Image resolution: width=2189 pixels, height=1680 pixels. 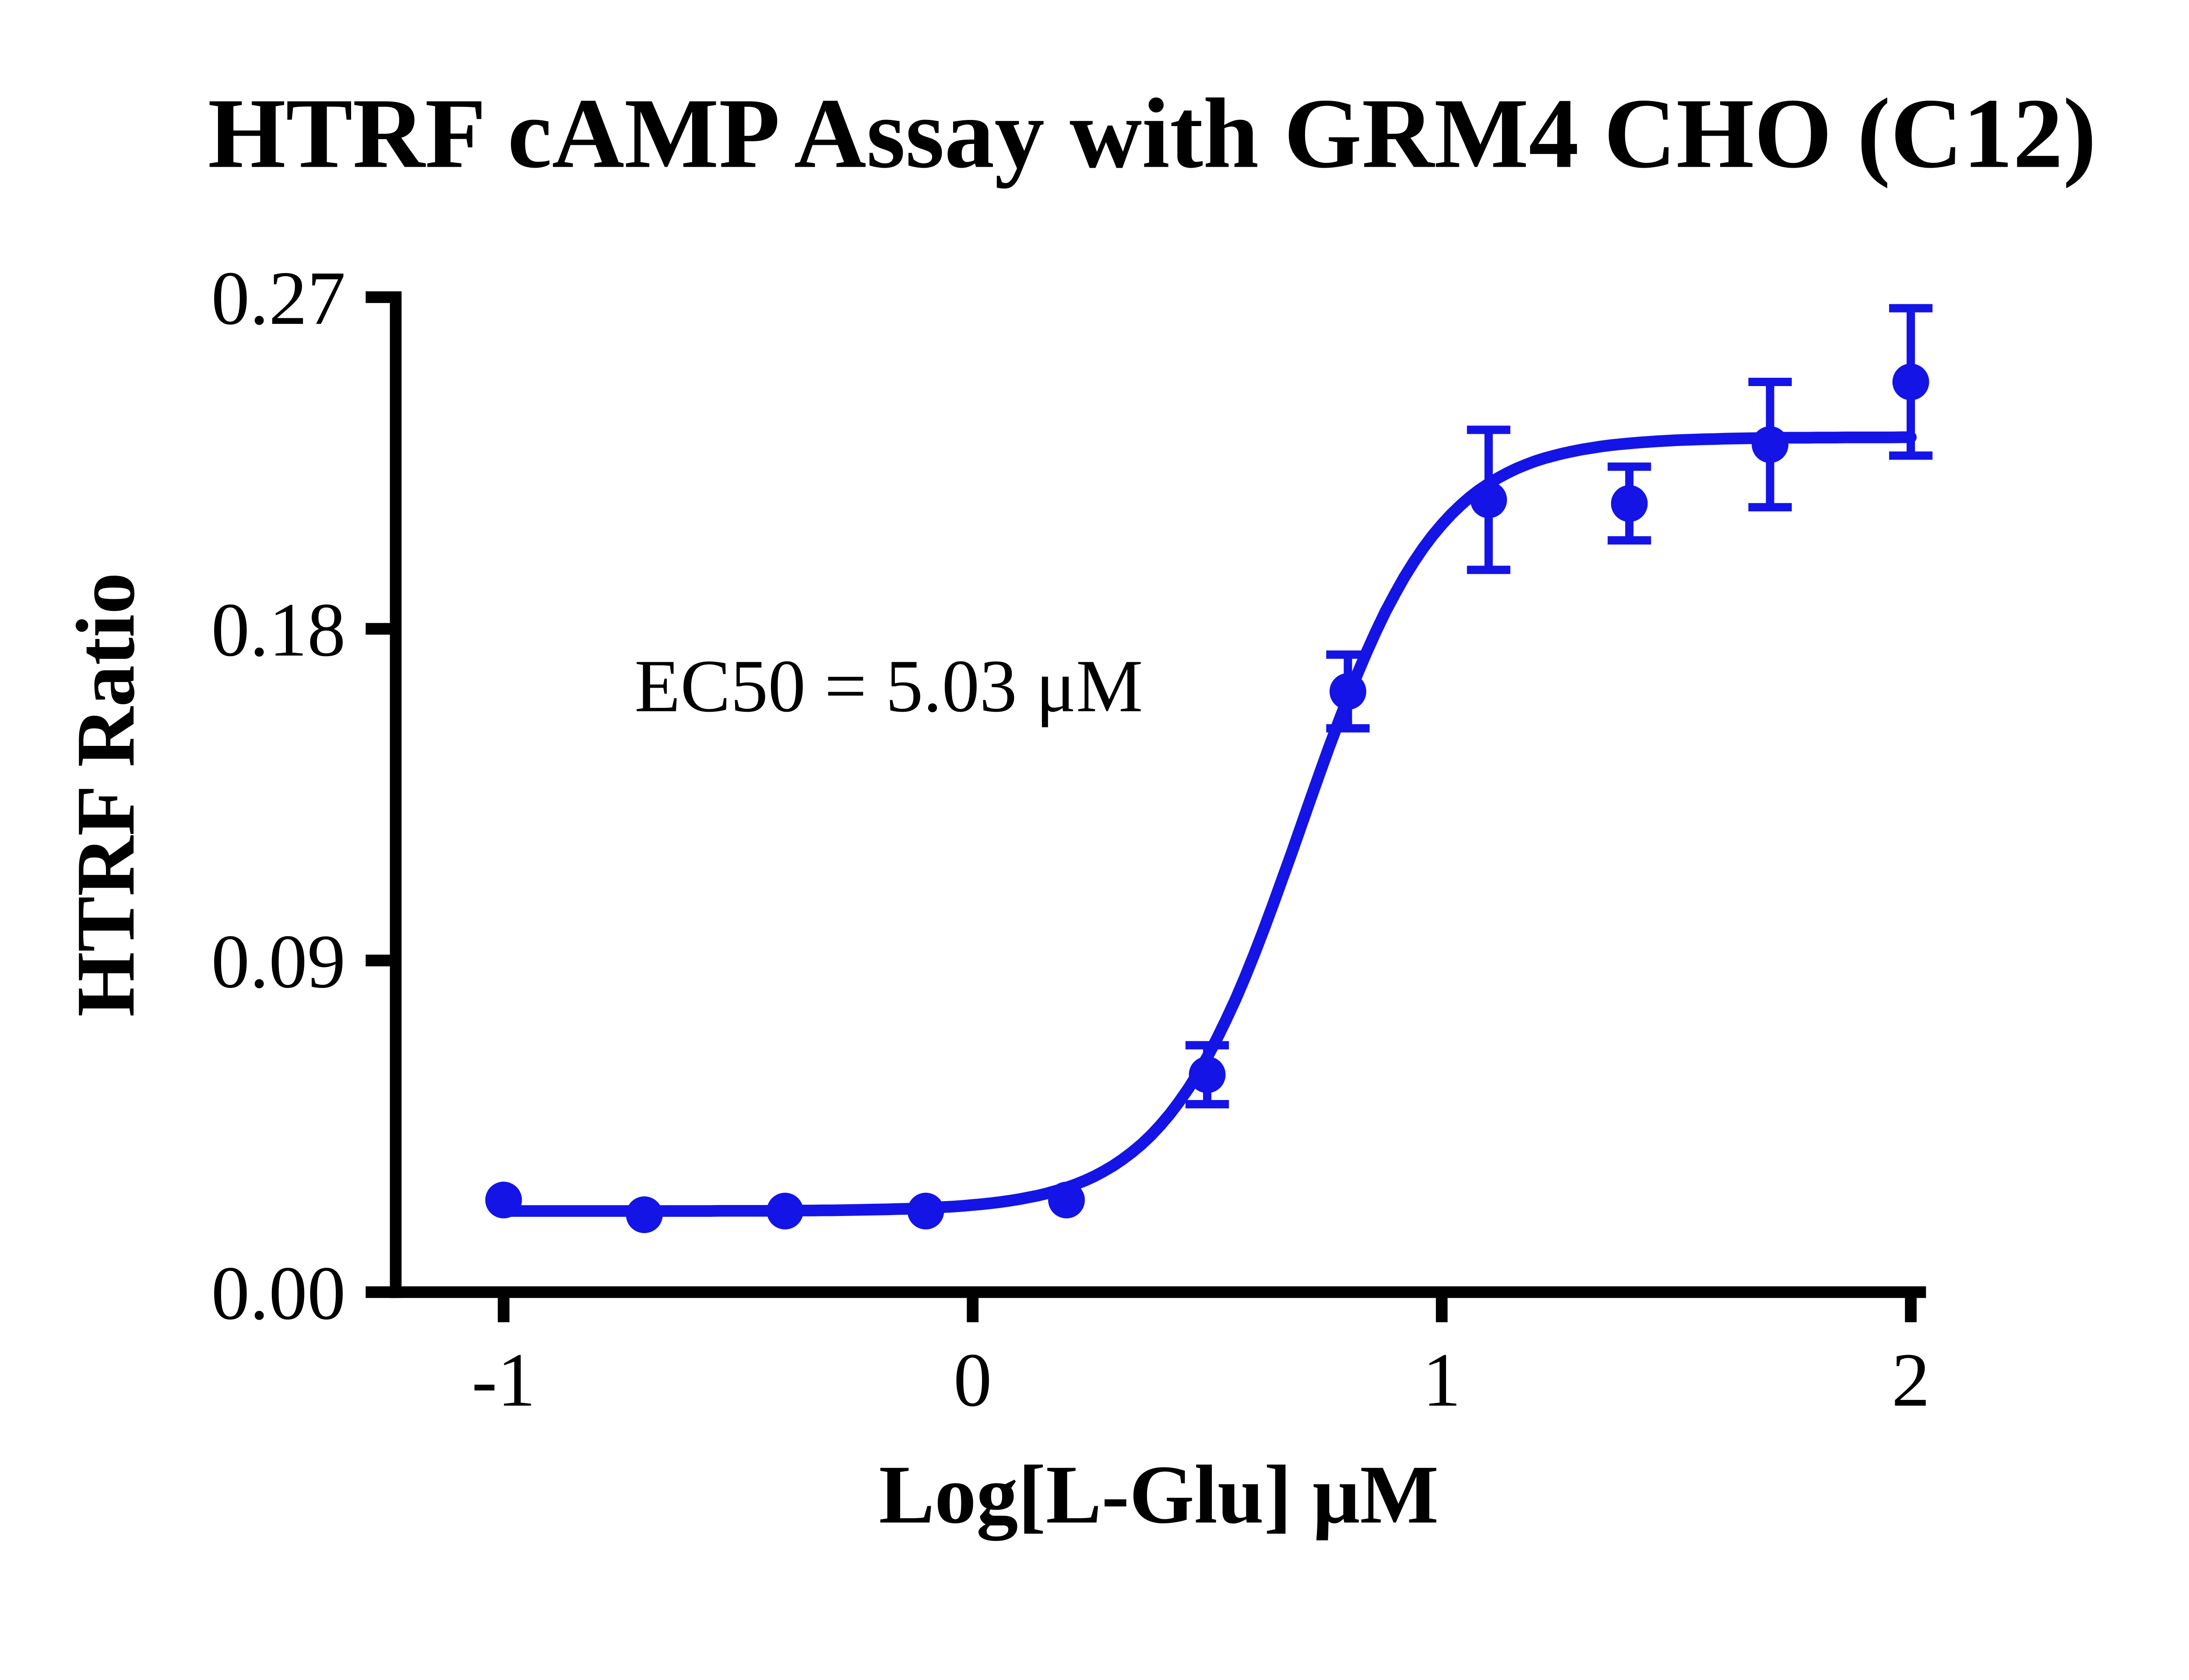 What do you see at coordinates (106, 795) in the screenshot?
I see `y-axis-label: HTRF Ratio` at bounding box center [106, 795].